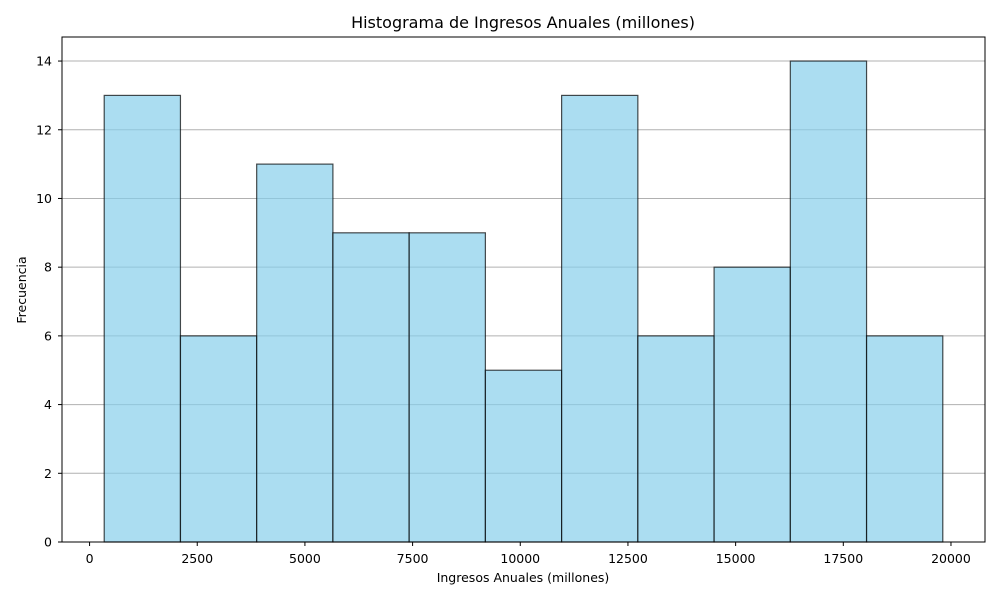 Image resolution: width=1000 pixels, height=600 pixels. What do you see at coordinates (48, 335) in the screenshot?
I see `y-tick-label: 6` at bounding box center [48, 335].